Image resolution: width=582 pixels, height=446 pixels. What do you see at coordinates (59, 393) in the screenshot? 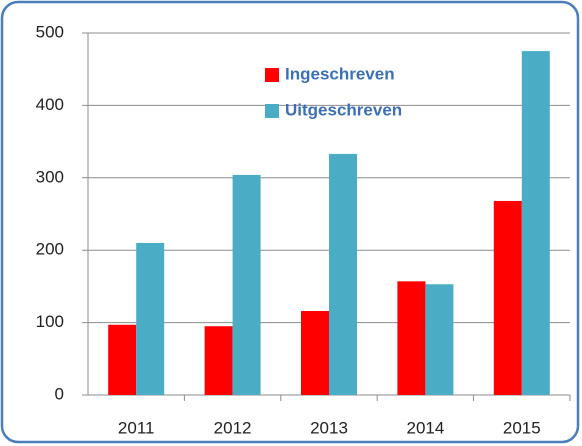
I see `y-tick-label: 0` at bounding box center [59, 393].